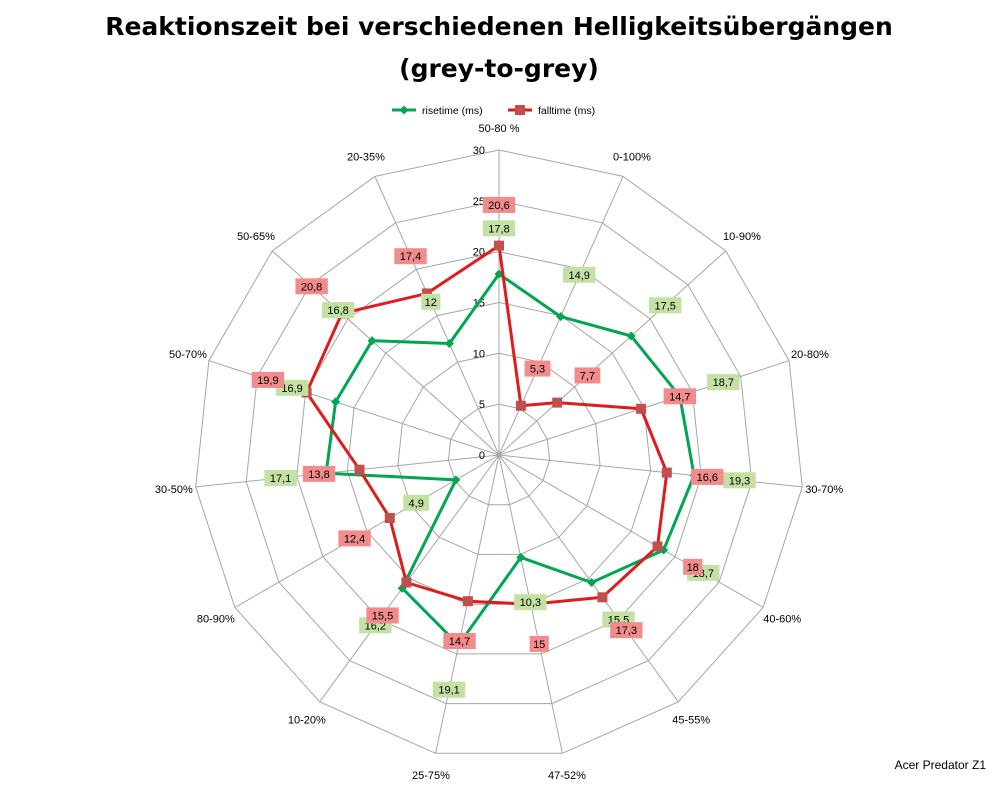 The width and height of the screenshot is (998, 786). Describe the element at coordinates (707, 478) in the screenshot. I see `data-label: 16,6` at that location.